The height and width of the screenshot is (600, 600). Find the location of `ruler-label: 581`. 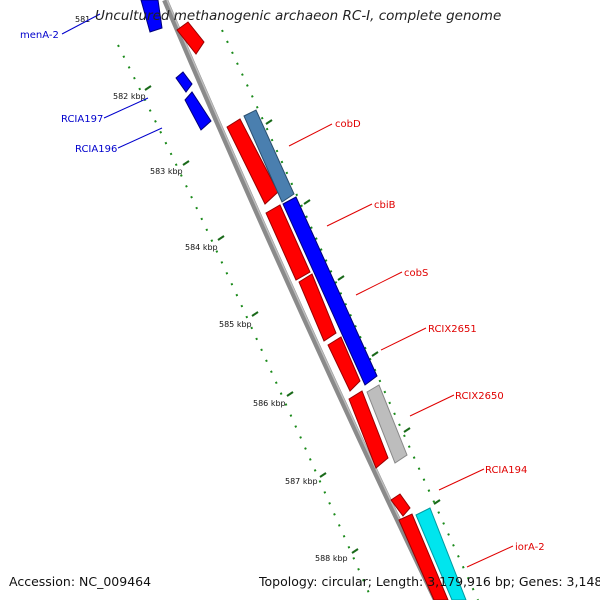

ruler-label: 581 is located at coordinates (82, 19).